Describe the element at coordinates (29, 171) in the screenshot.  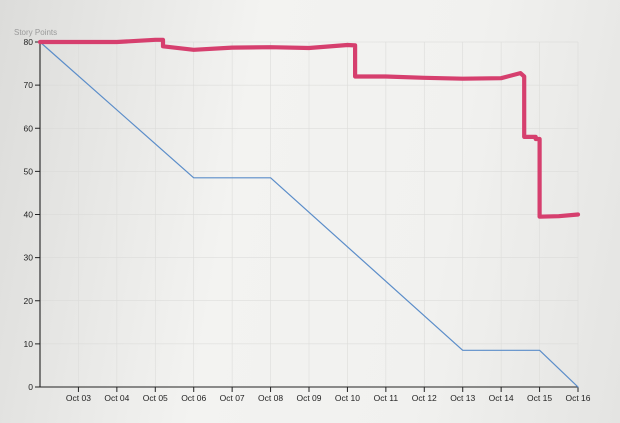
I see `y-tick-label: 50` at that location.